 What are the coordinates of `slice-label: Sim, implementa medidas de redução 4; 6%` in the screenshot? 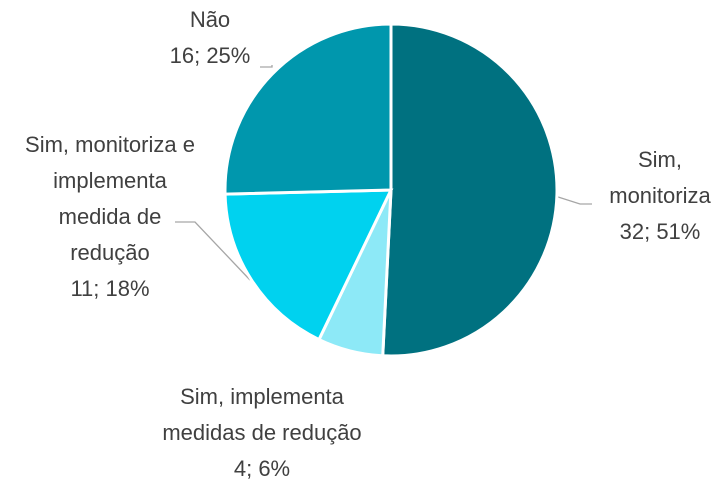 It's located at (262, 430).